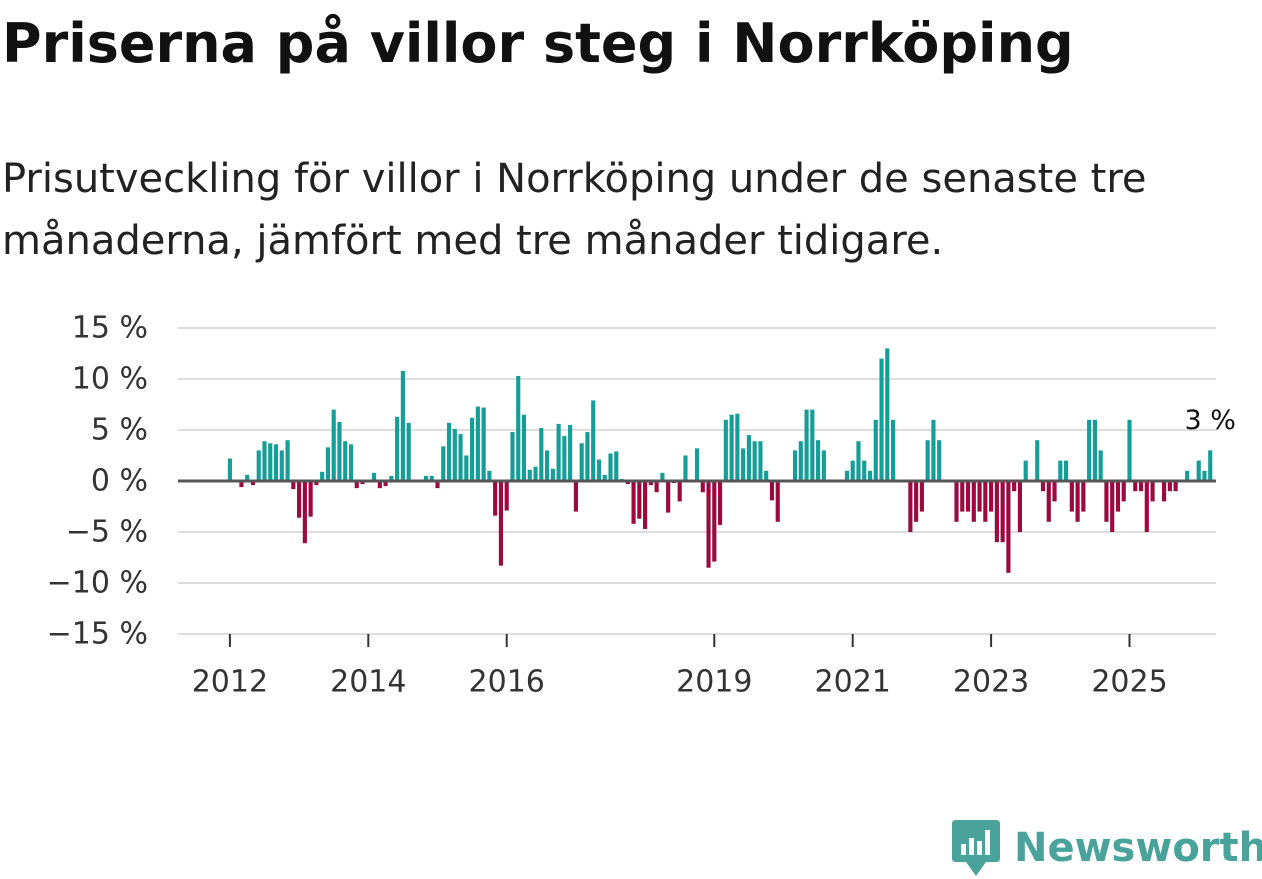 Image resolution: width=1262 pixels, height=879 pixels. What do you see at coordinates (97, 583) in the screenshot?
I see `y-tick-label: −10 %` at bounding box center [97, 583].